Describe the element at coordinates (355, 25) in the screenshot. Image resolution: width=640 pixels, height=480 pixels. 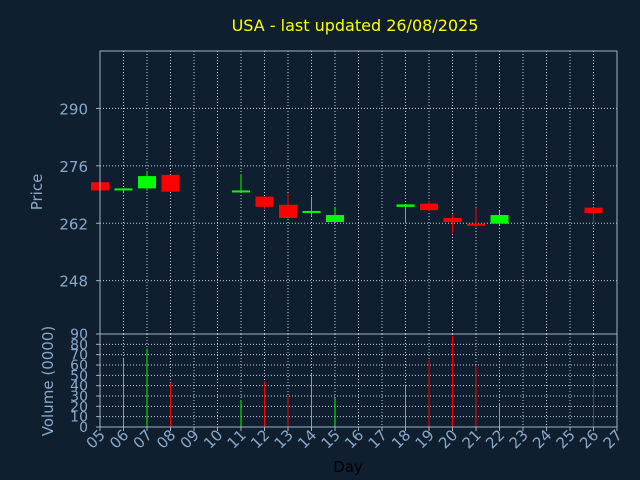
I see `chart-title: USA - last updated 26/08/2025` at that location.